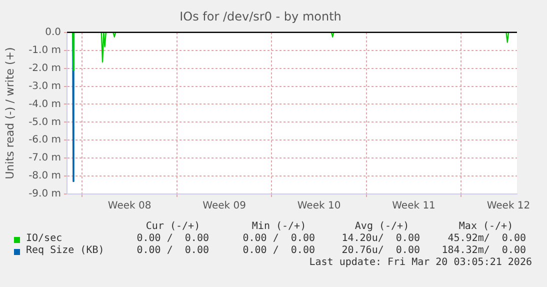  What do you see at coordinates (44, 122) in the screenshot?
I see `y-tick-label: -5.0 m` at bounding box center [44, 122].